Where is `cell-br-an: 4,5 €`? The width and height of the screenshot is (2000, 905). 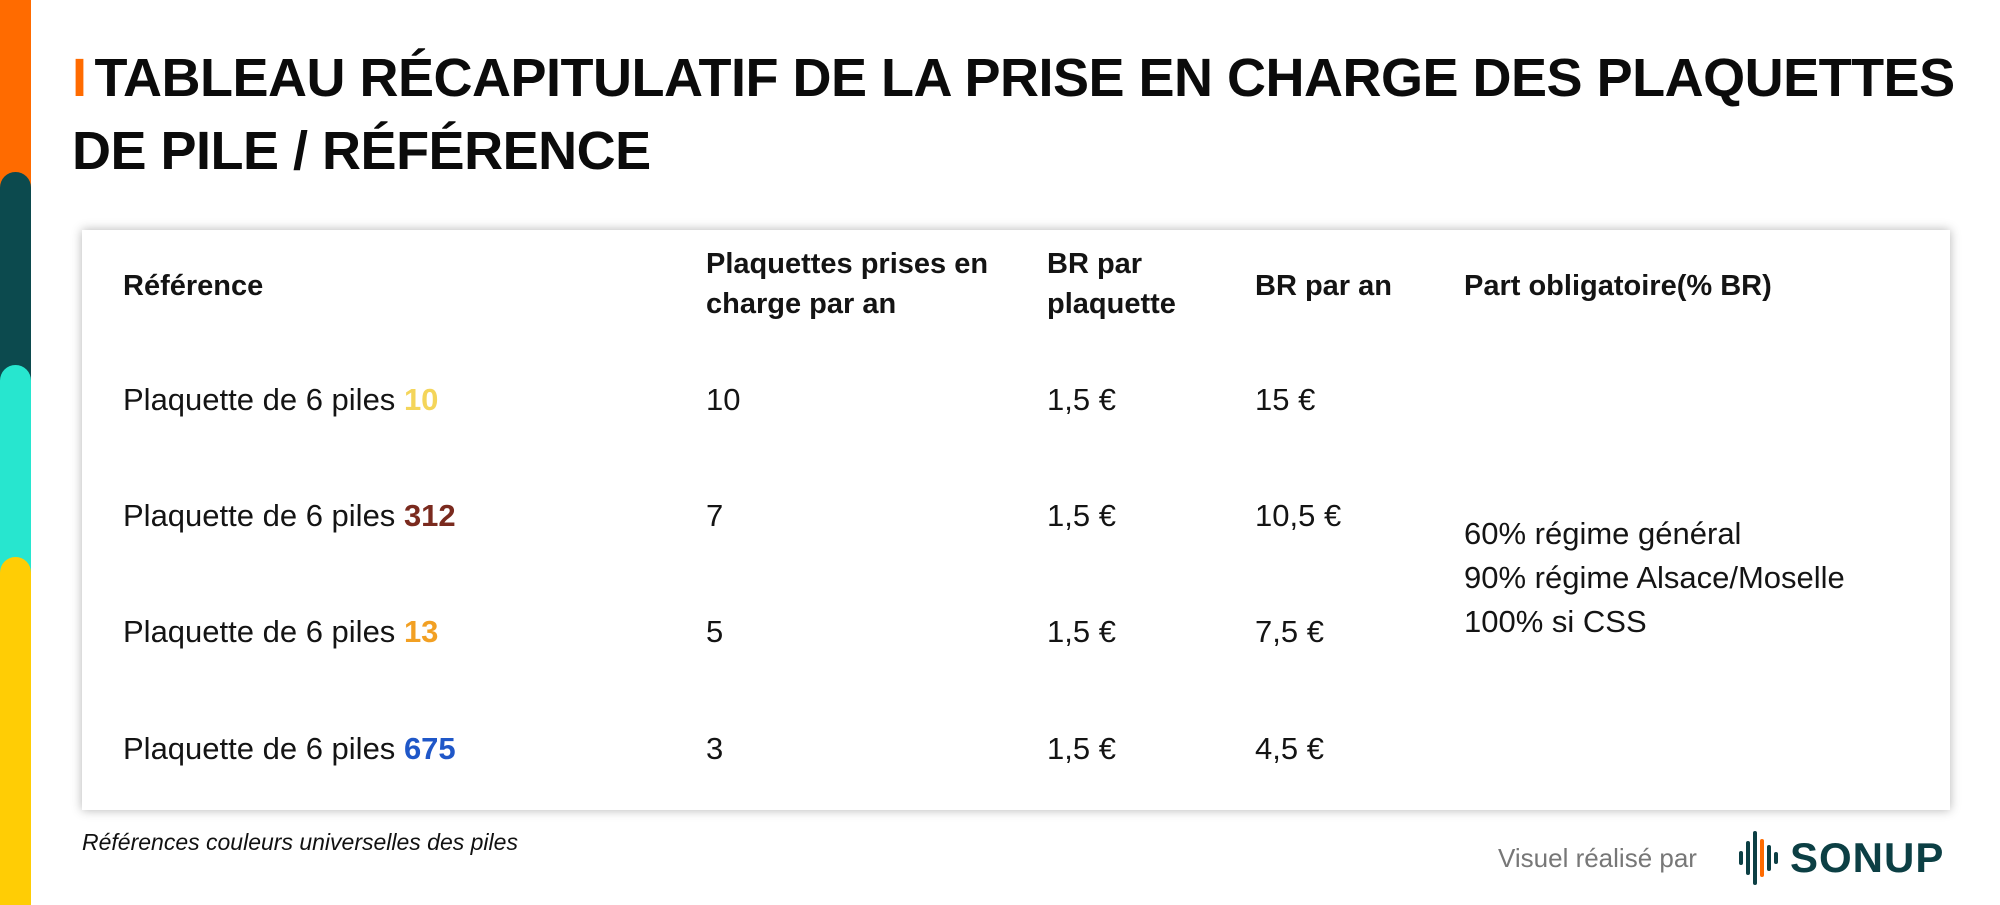
cell-br-an: 4,5 € is located at coordinates (1289, 748).